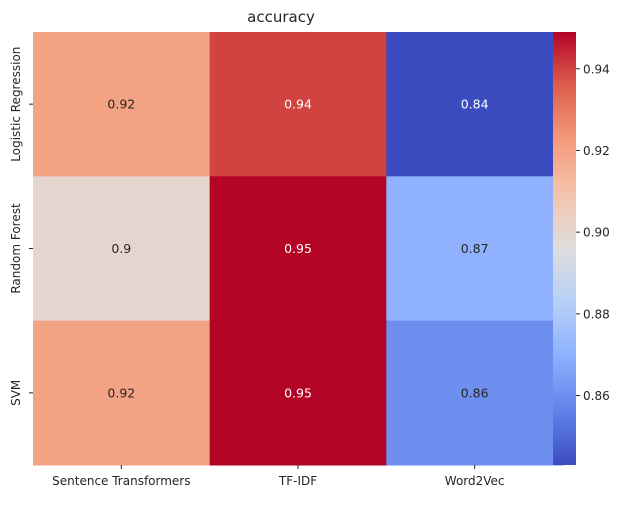 This screenshot has width=634, height=528. I want to click on colorbar-ticks: 0.86 0.88 0.90 0.92 0.94, so click(593, 232).